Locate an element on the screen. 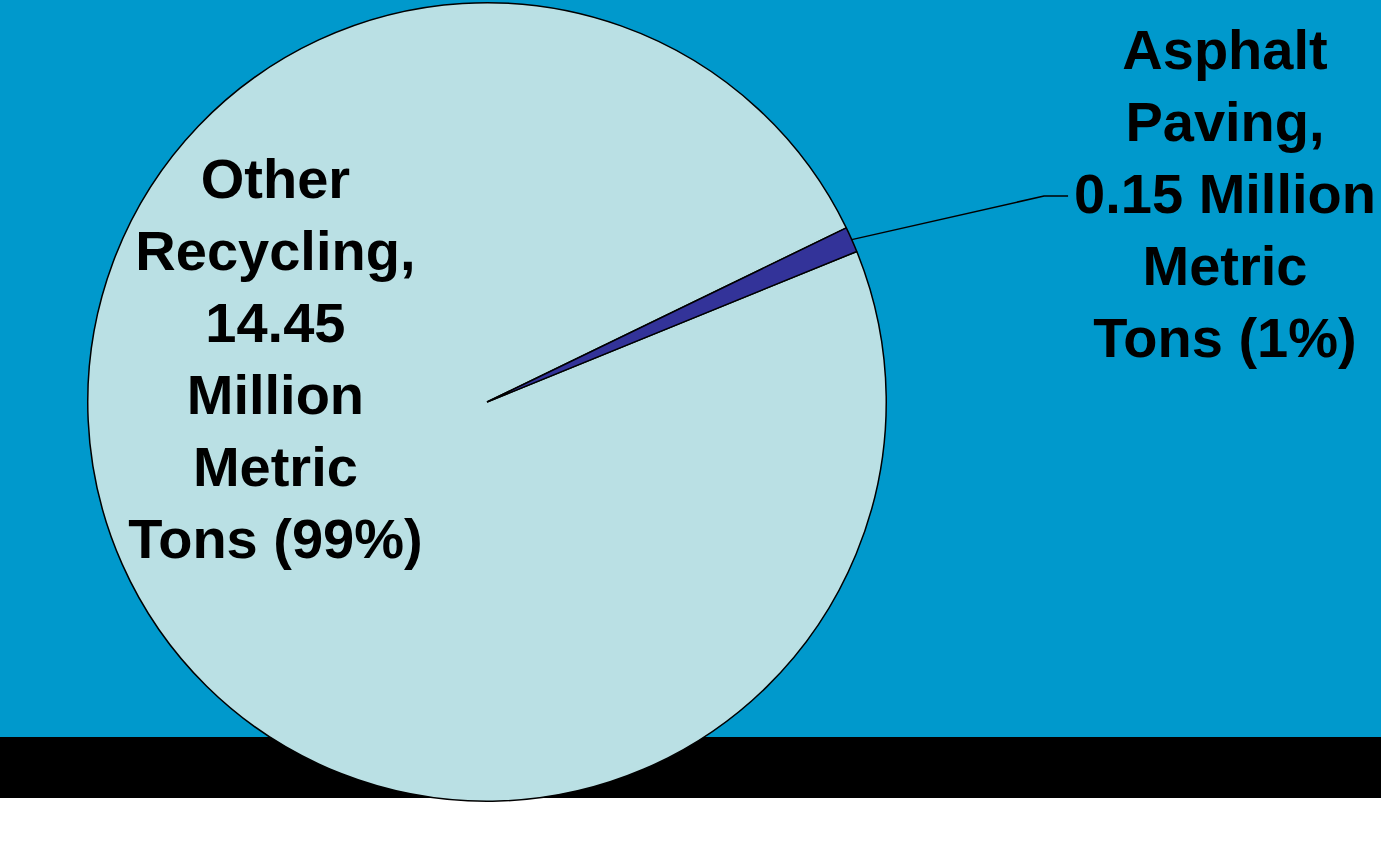 The width and height of the screenshot is (1381, 856). slice-label: Other Recycling, 14.45 Million Metric Tons (99%) is located at coordinates (275, 358).